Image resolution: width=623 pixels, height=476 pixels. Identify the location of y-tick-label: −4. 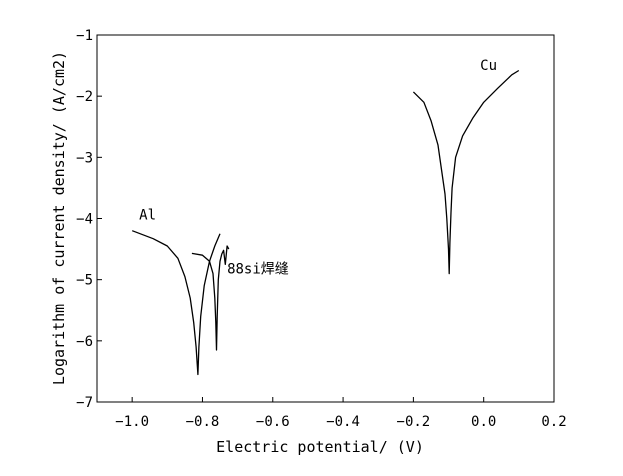
(84, 220).